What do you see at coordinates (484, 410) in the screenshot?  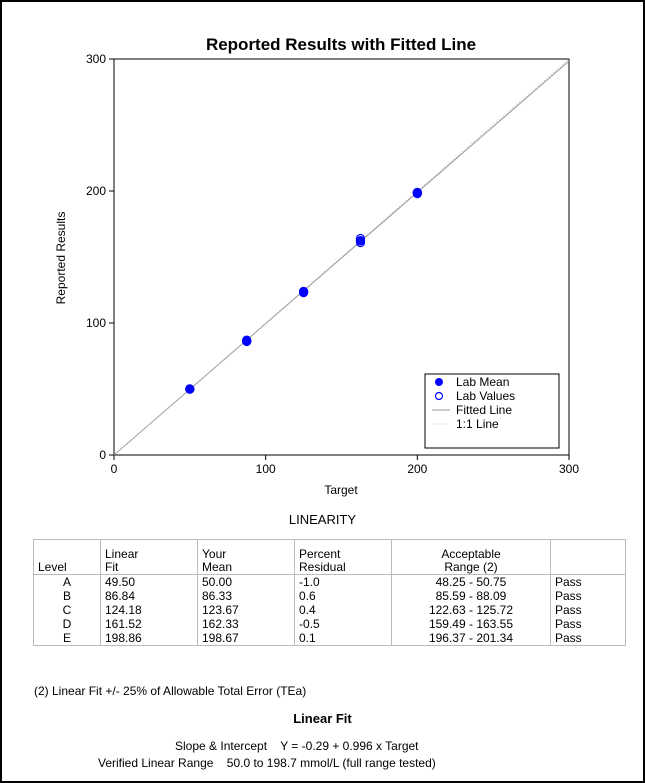 I see `legend-label-fitted-line: Fitted Line` at bounding box center [484, 410].